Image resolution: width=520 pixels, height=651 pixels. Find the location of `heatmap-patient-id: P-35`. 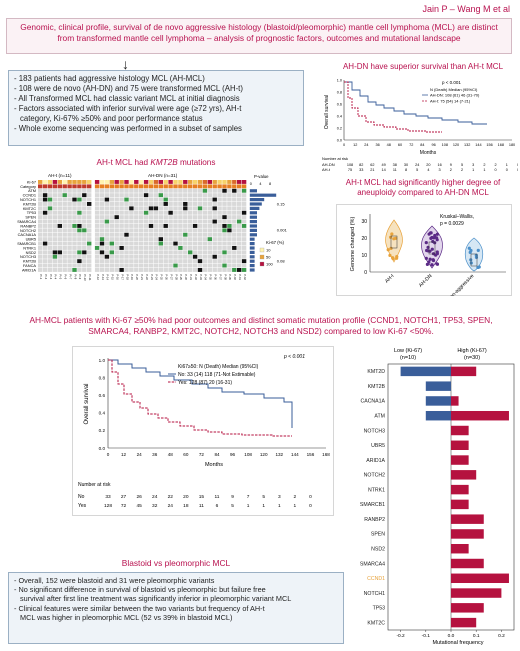

heatmap-patient-id: P-35 is located at coordinates (211, 277).